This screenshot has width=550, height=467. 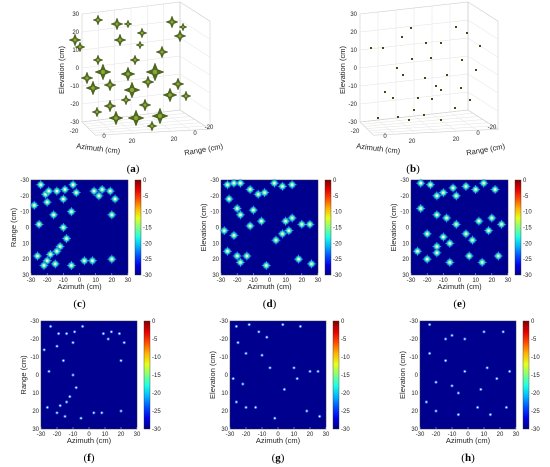 I want to click on z-tick-label: 20, so click(x=353, y=33).